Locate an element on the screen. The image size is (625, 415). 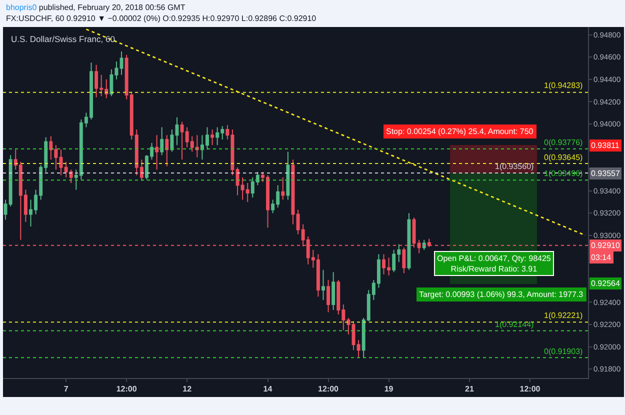
annotation: 0.92564 is located at coordinates (605, 283).